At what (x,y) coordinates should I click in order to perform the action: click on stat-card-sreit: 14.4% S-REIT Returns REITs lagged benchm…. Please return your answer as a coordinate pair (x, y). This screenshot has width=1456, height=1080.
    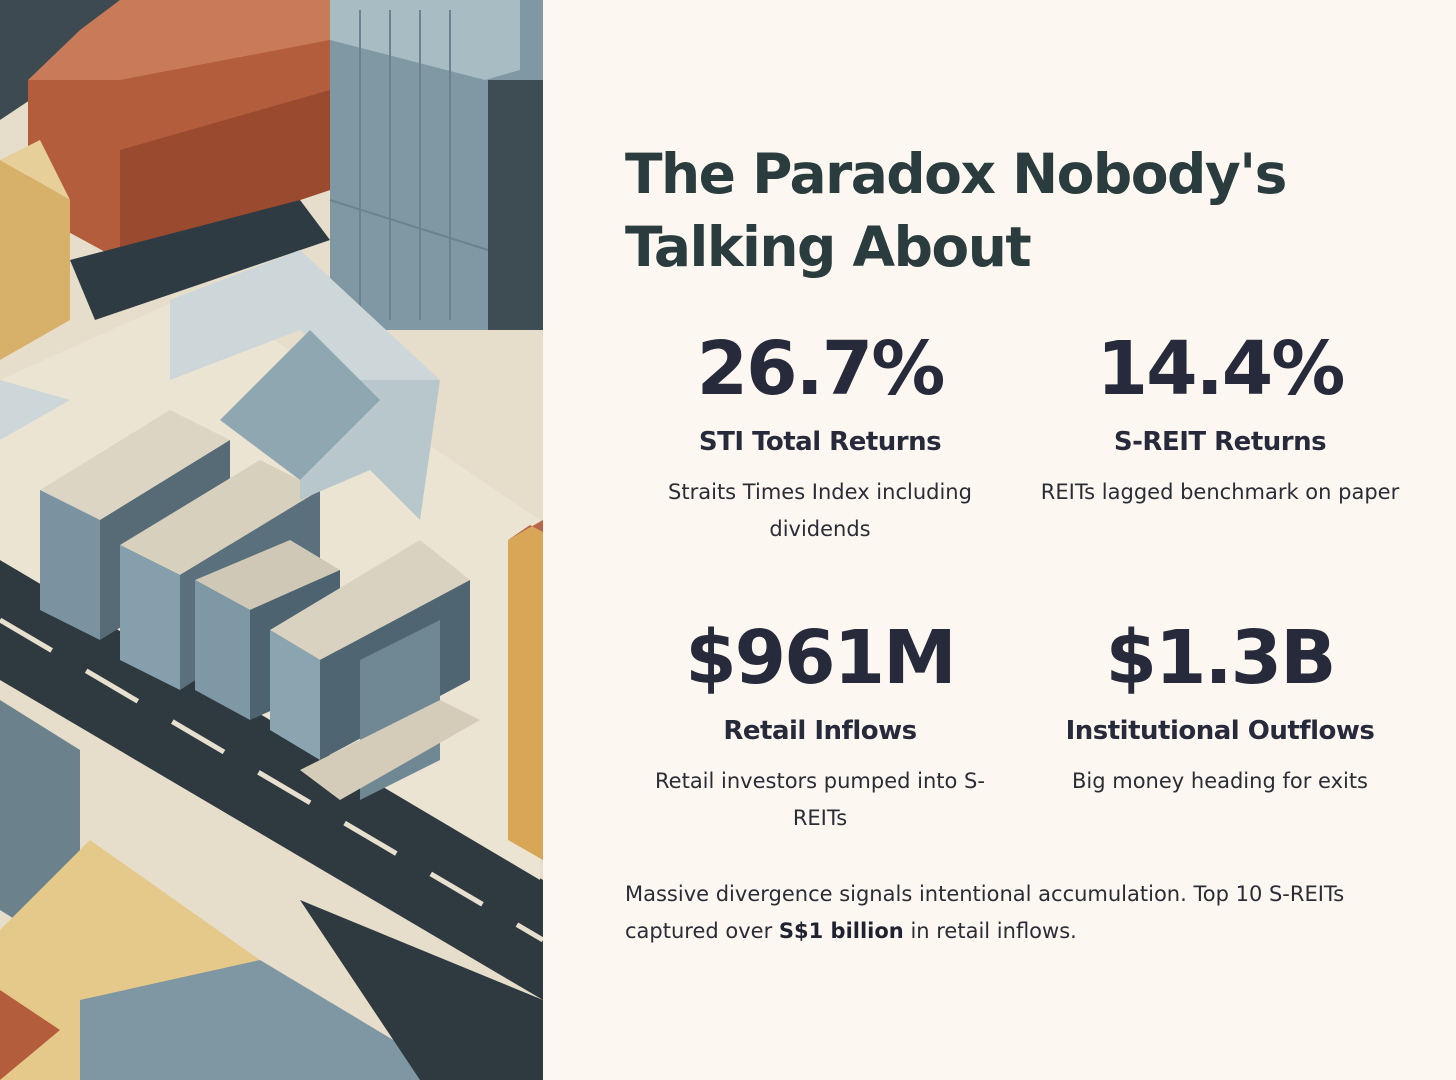
    Looking at the image, I should click on (1220, 417).